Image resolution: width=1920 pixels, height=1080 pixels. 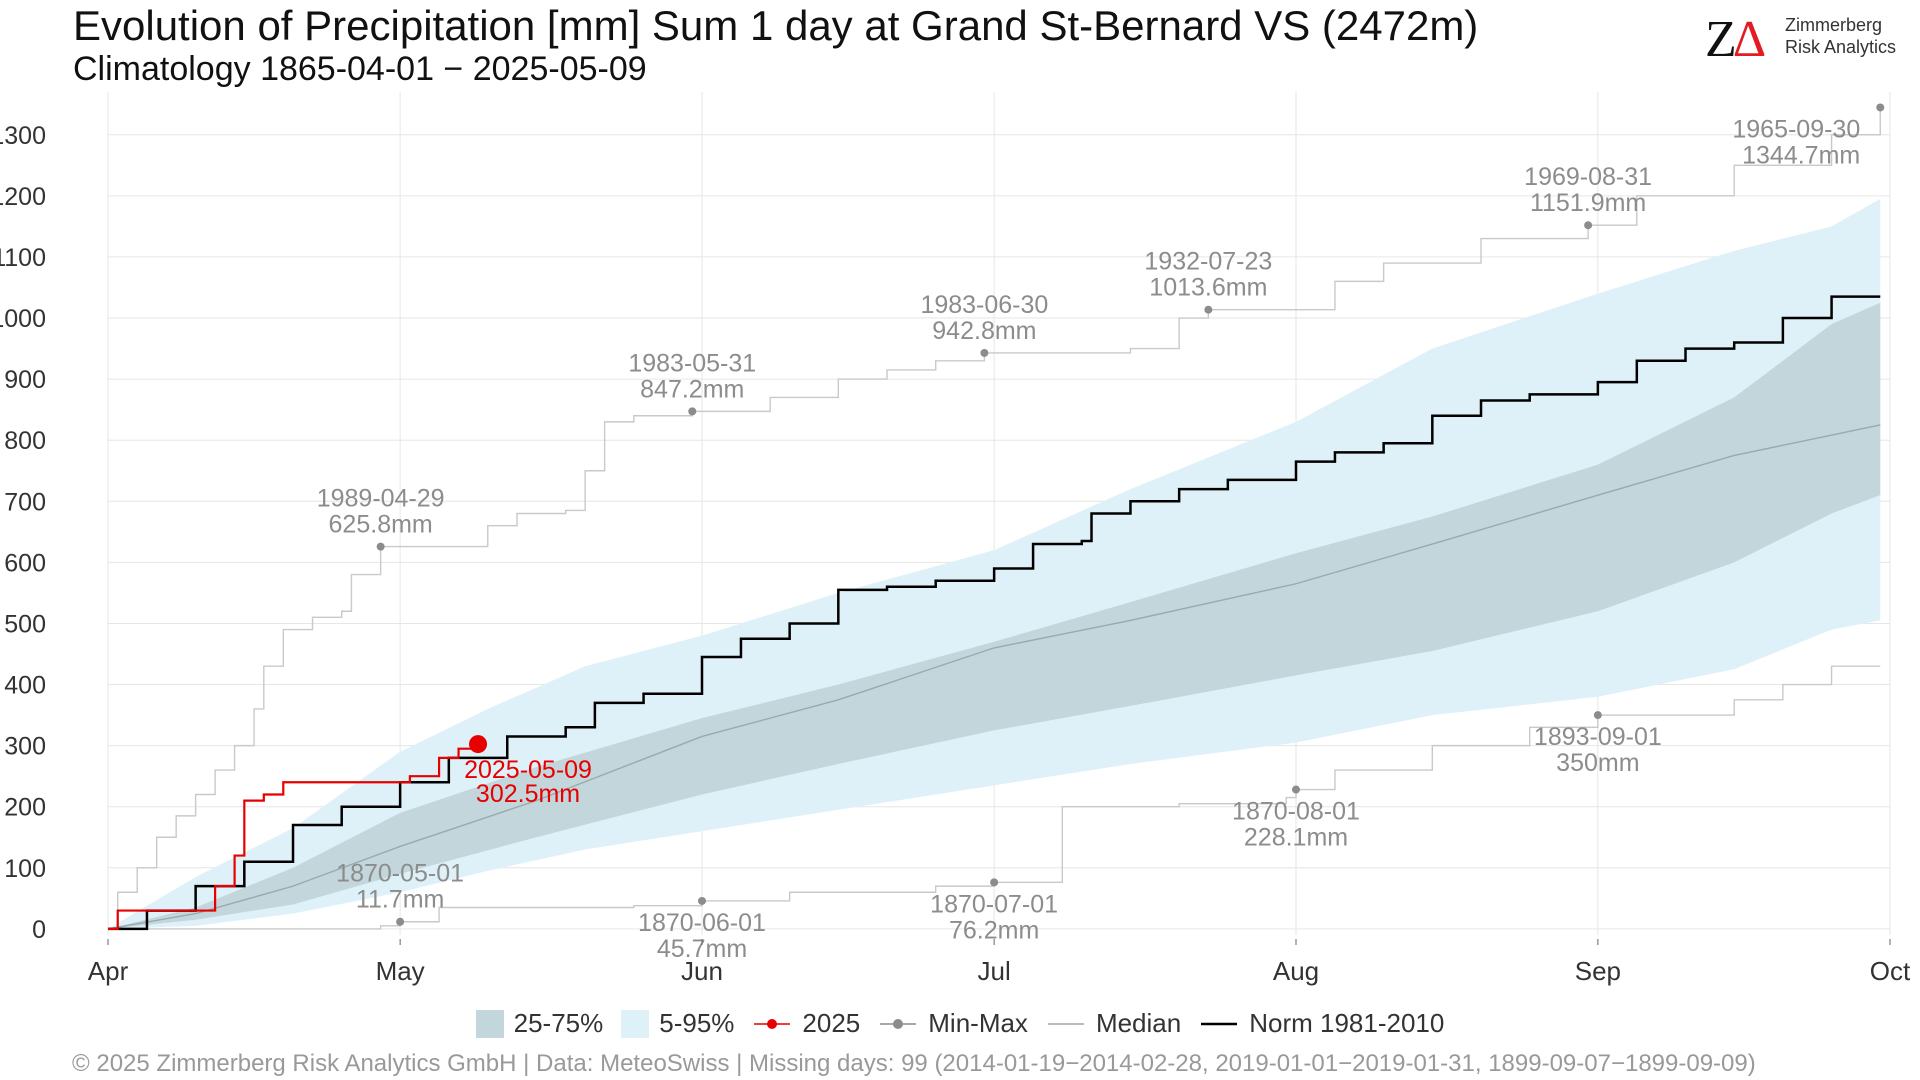 What do you see at coordinates (25, 747) in the screenshot?
I see `y-tick-label: 300` at bounding box center [25, 747].